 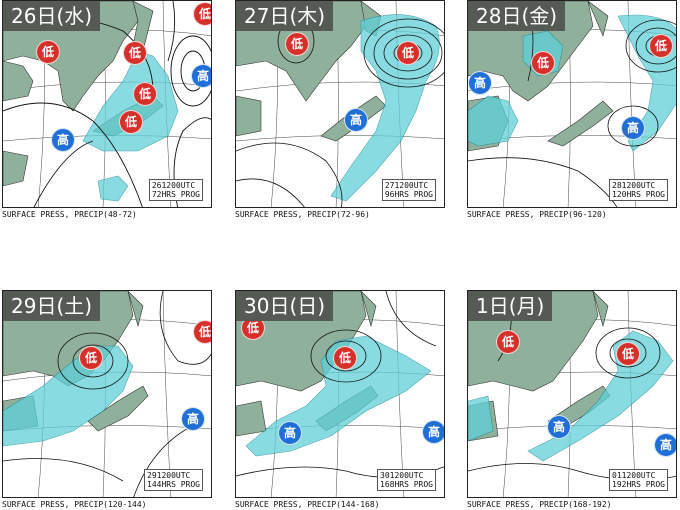 I want to click on map-caption: SURFACE PRESS, PRECIP(168-192), so click(x=539, y=504).